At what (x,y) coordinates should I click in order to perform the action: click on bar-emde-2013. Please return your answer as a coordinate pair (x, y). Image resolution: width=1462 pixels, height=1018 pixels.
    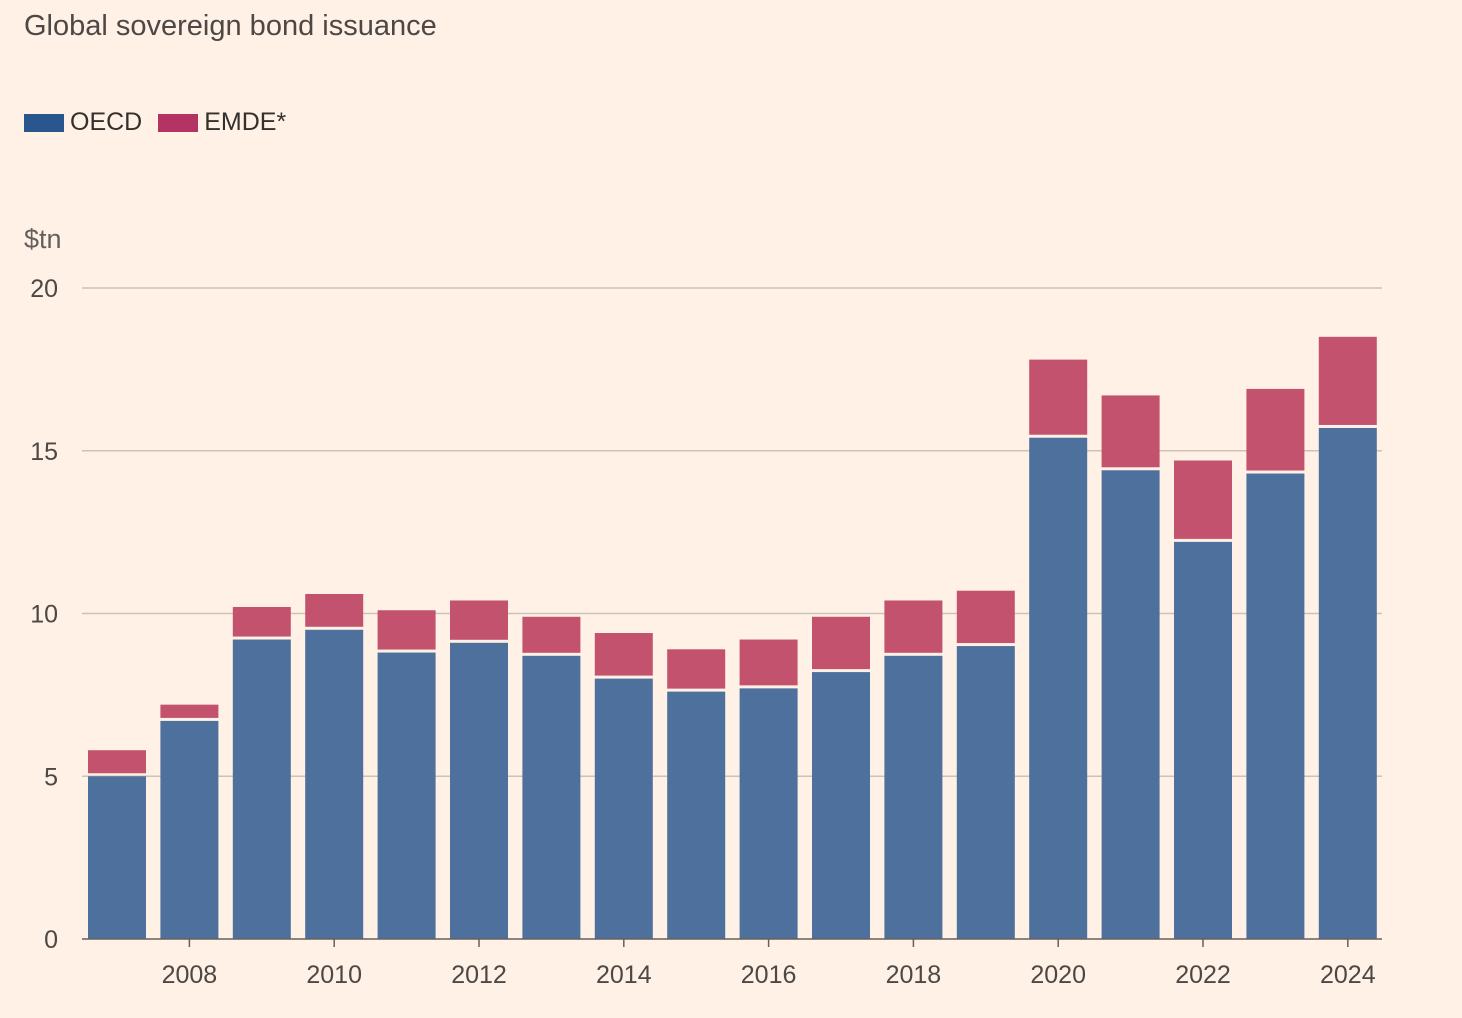
    Looking at the image, I should click on (551, 634).